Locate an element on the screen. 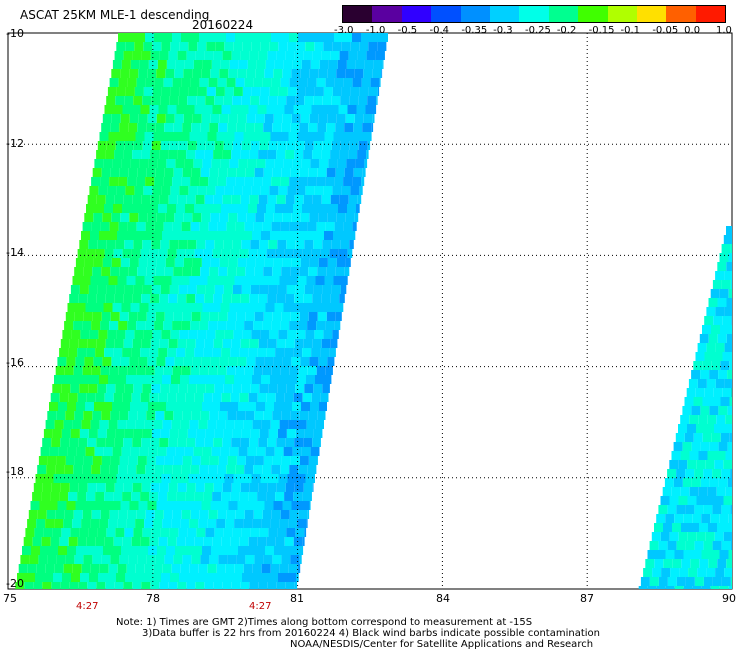 The height and width of the screenshot is (650, 740). lon-label-75: 75 is located at coordinates (10, 598).